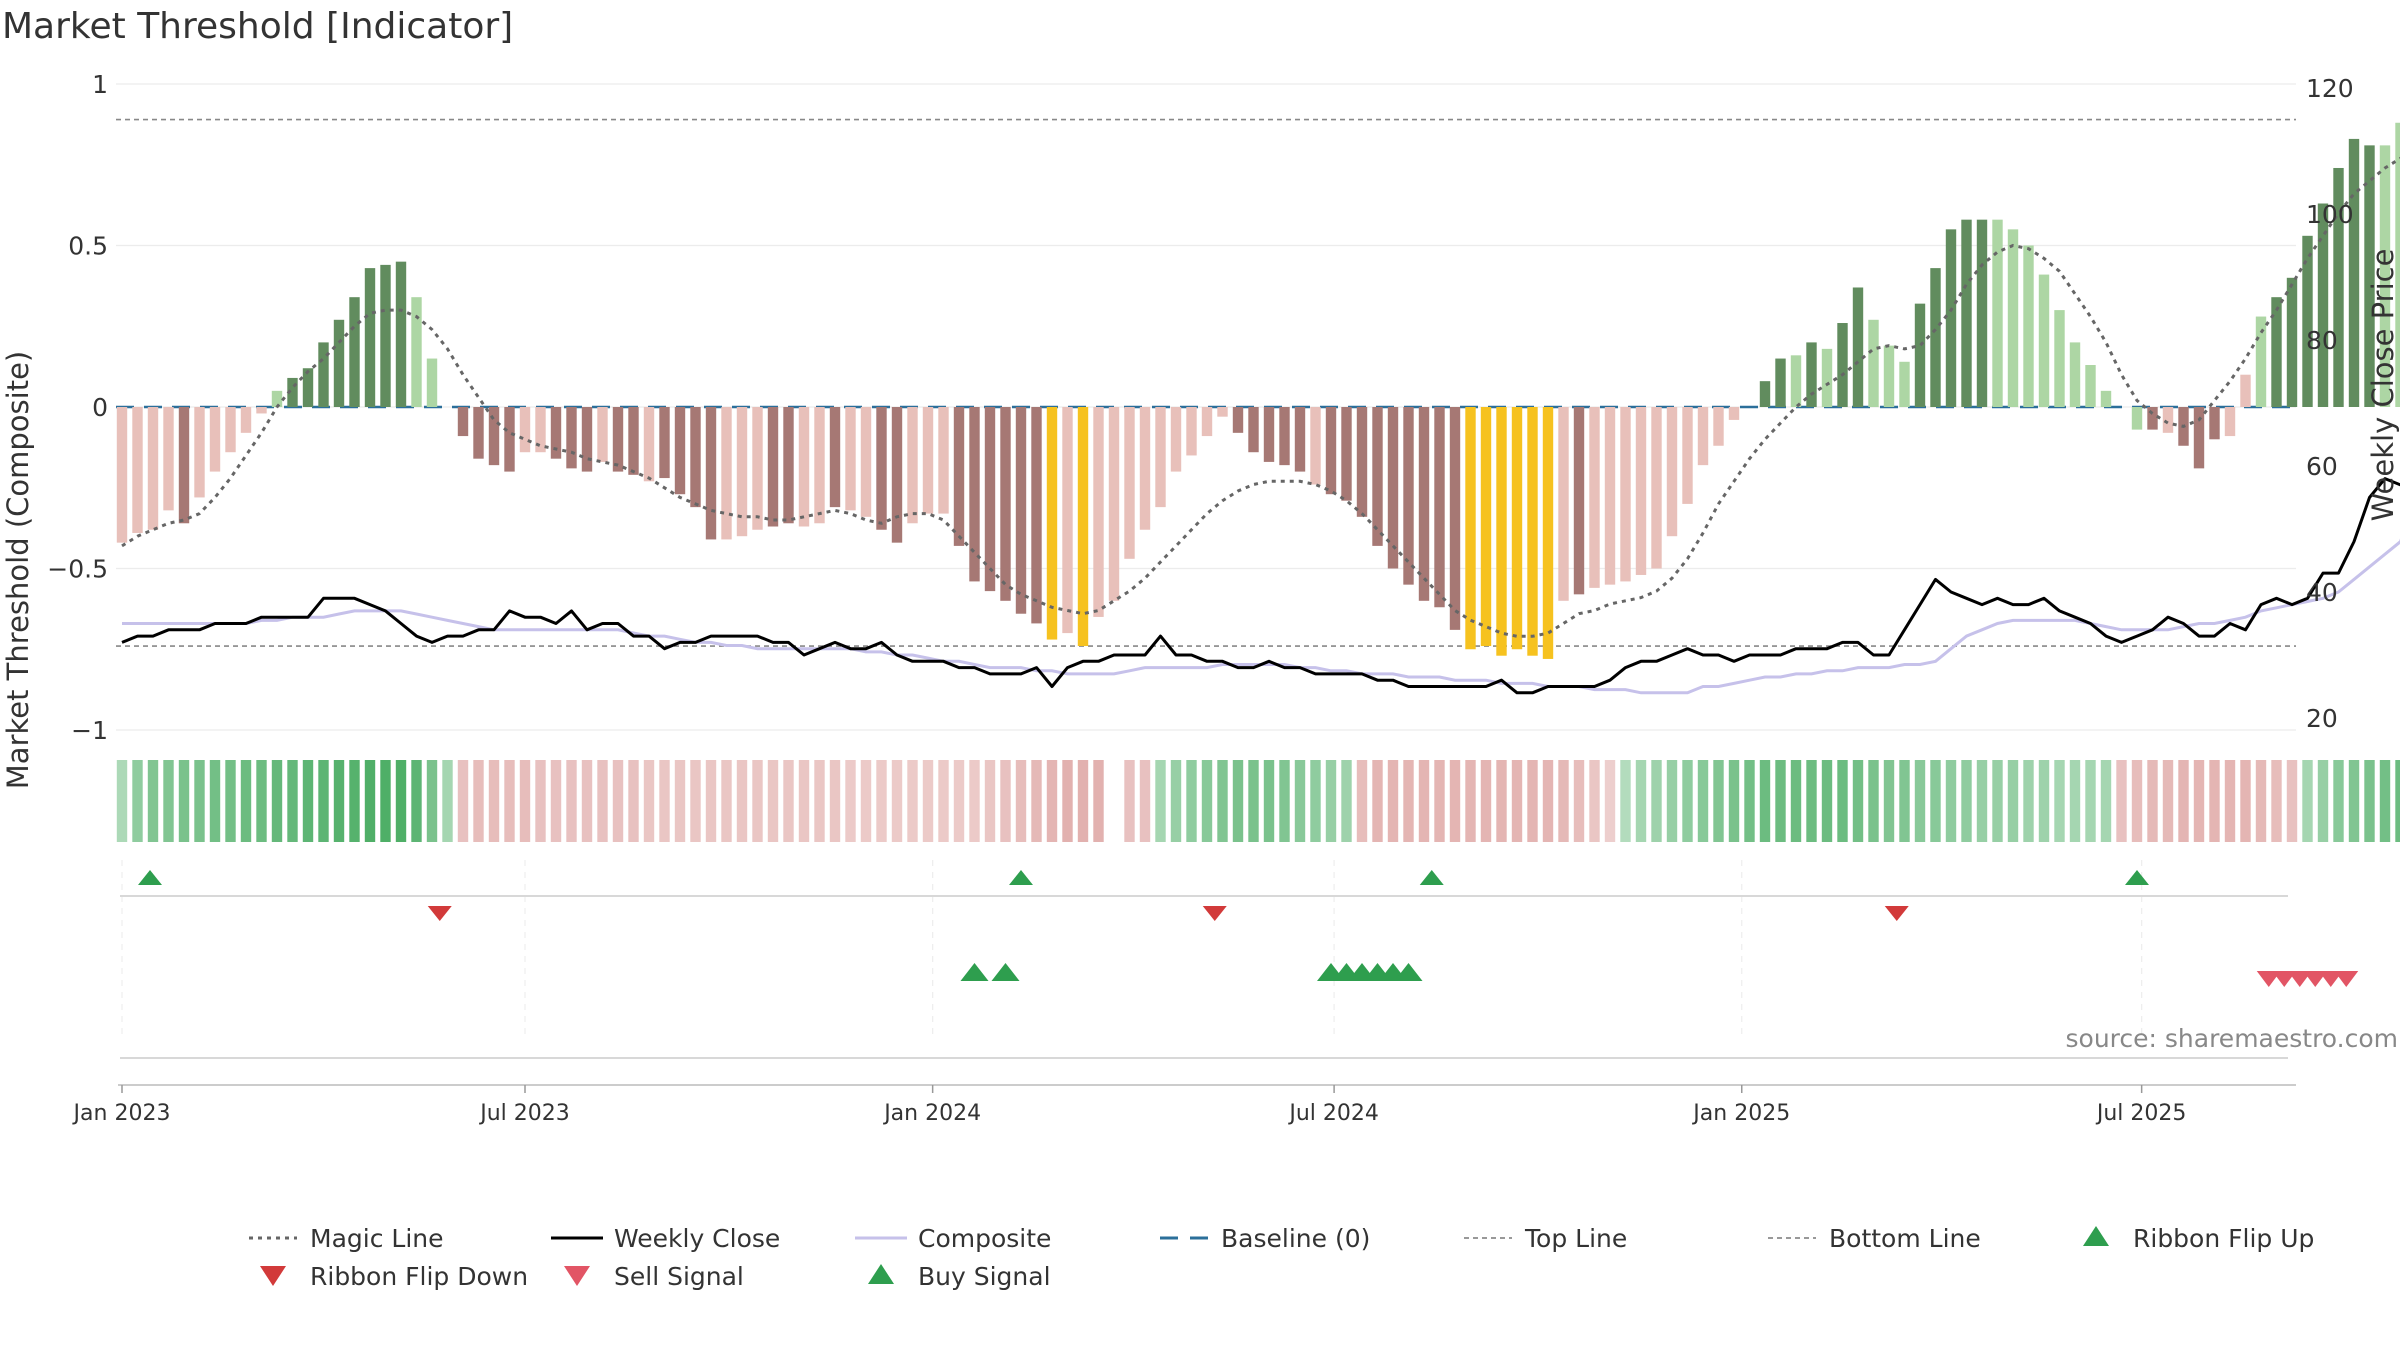 The height and width of the screenshot is (1350, 2400). What do you see at coordinates (394, 1276) in the screenshot?
I see `legend-item: Ribbon Flip Down` at bounding box center [394, 1276].